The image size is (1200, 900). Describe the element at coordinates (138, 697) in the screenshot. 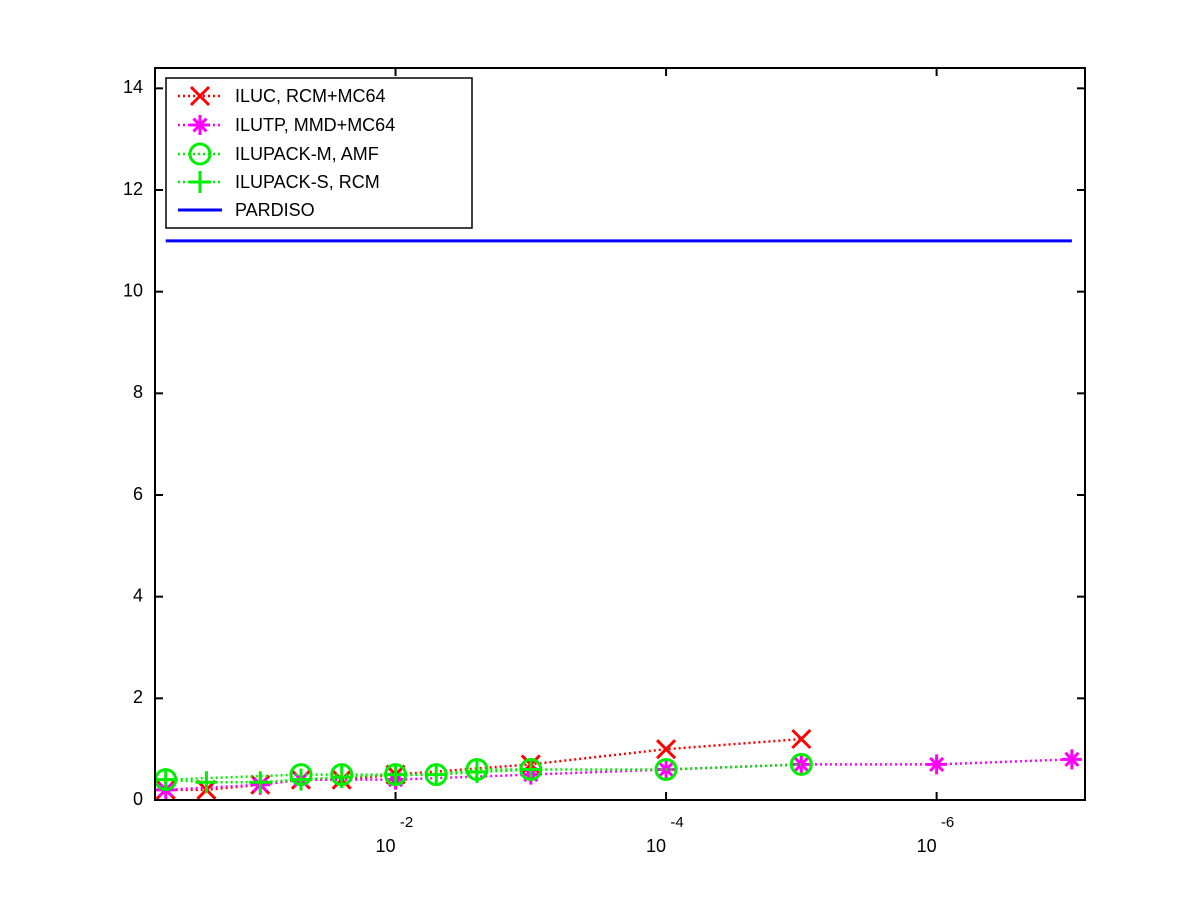

I see `y-tick-label: 2` at that location.